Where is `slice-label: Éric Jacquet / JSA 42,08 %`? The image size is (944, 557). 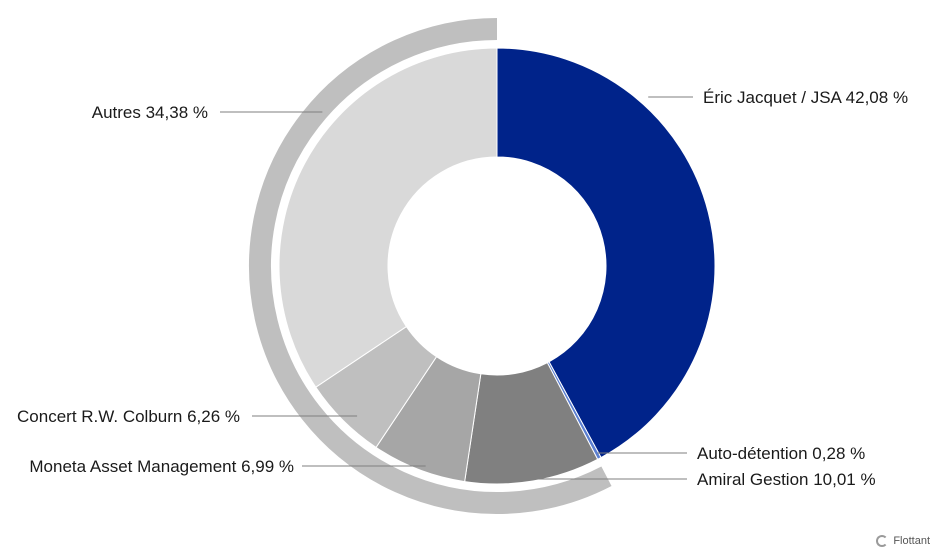 slice-label: Éric Jacquet / JSA 42,08 % is located at coordinates (805, 97).